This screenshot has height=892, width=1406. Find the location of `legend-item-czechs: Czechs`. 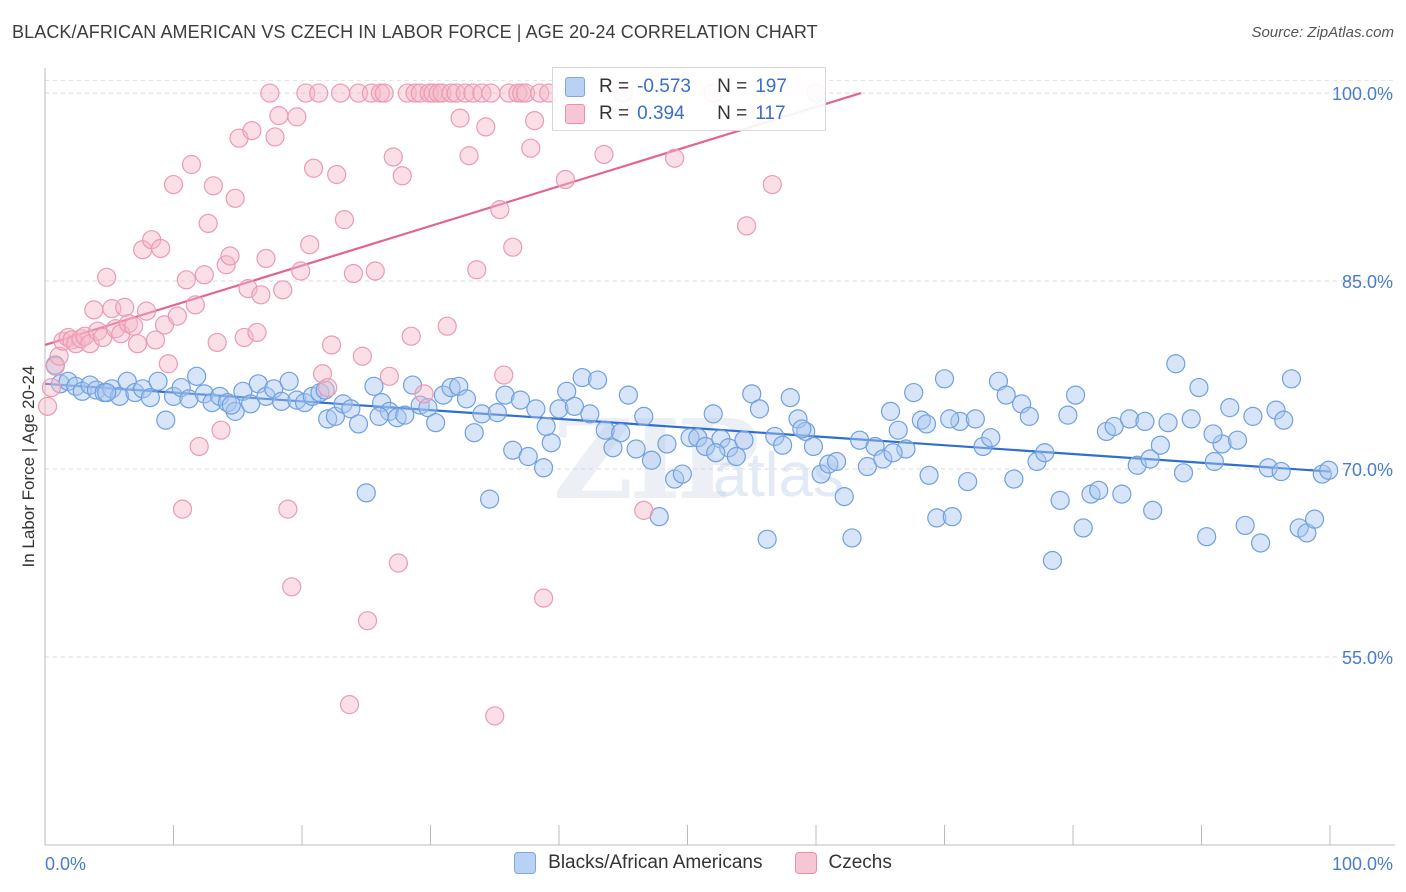

legend-item-czechs: Czechs is located at coordinates (843, 863).